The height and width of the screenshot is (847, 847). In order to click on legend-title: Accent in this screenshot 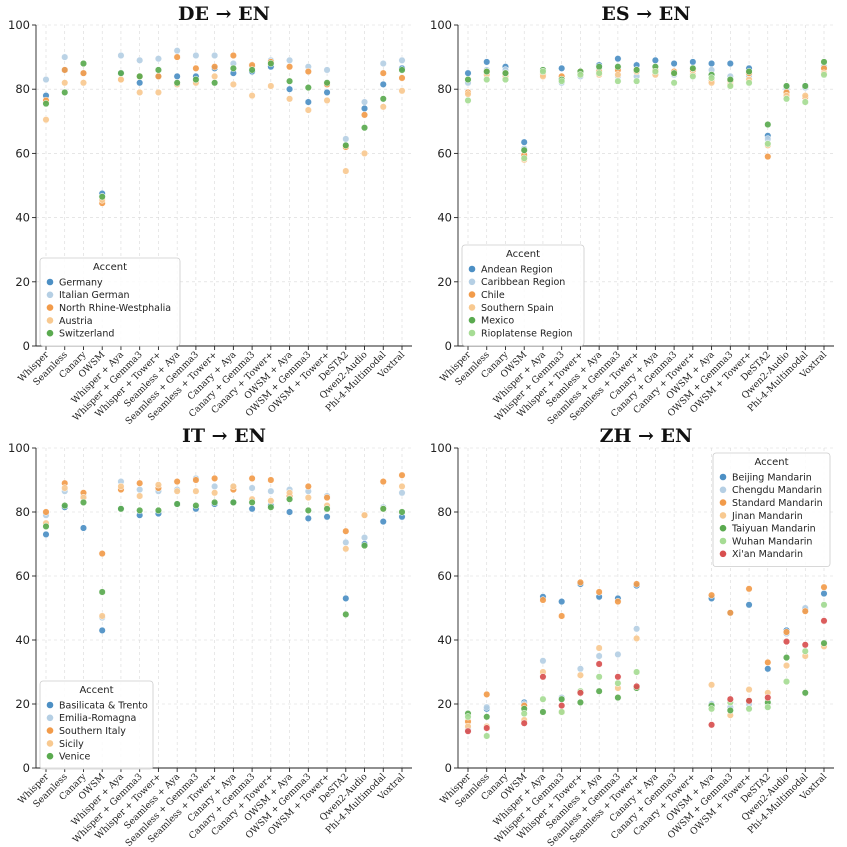, I will do `click(523, 254)`.